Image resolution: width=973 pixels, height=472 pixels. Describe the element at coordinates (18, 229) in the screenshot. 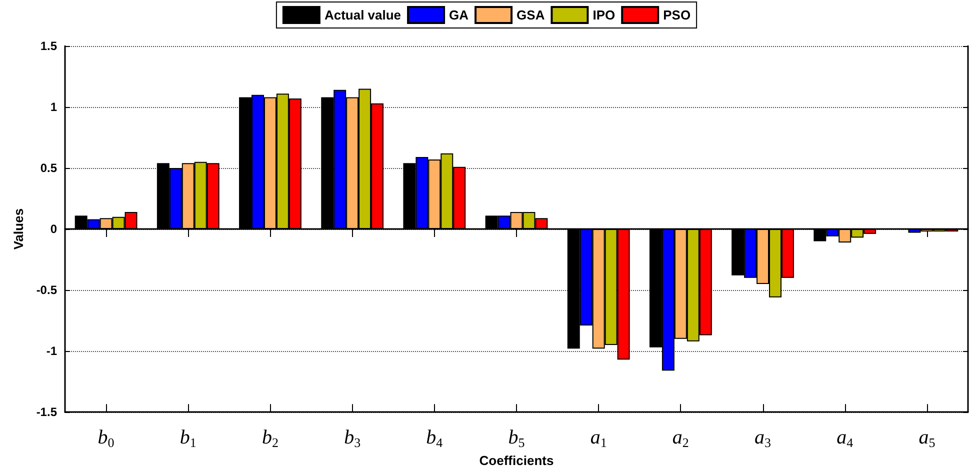

I see `y-axis-title: Values` at that location.